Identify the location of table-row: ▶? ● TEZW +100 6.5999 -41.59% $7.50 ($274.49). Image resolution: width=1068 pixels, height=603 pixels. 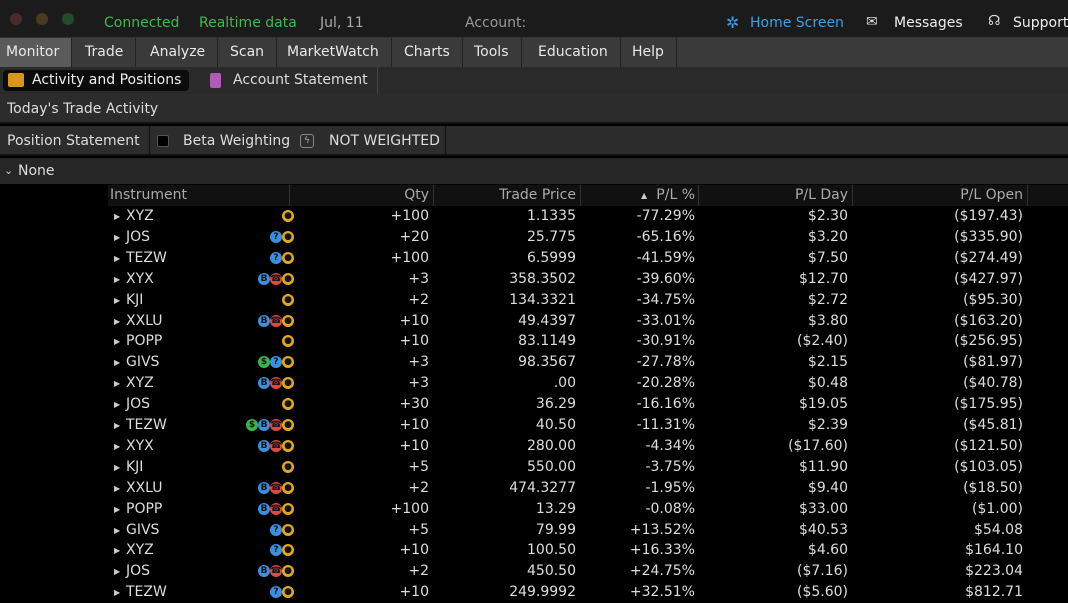
(588, 258).